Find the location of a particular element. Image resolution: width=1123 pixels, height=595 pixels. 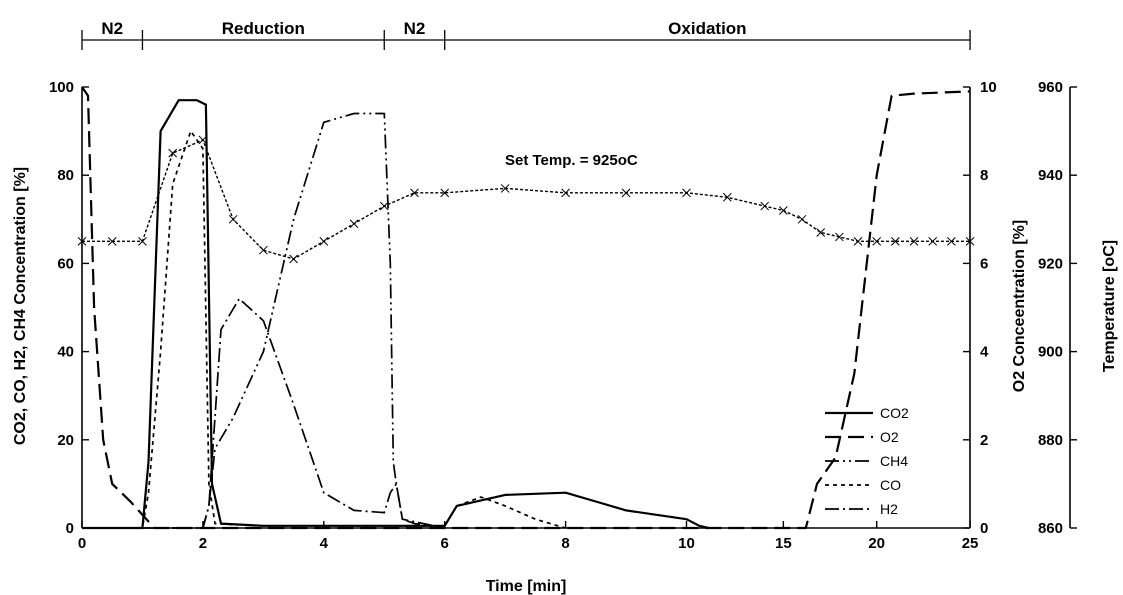

legend-label-co2: CO2 is located at coordinates (894, 413).